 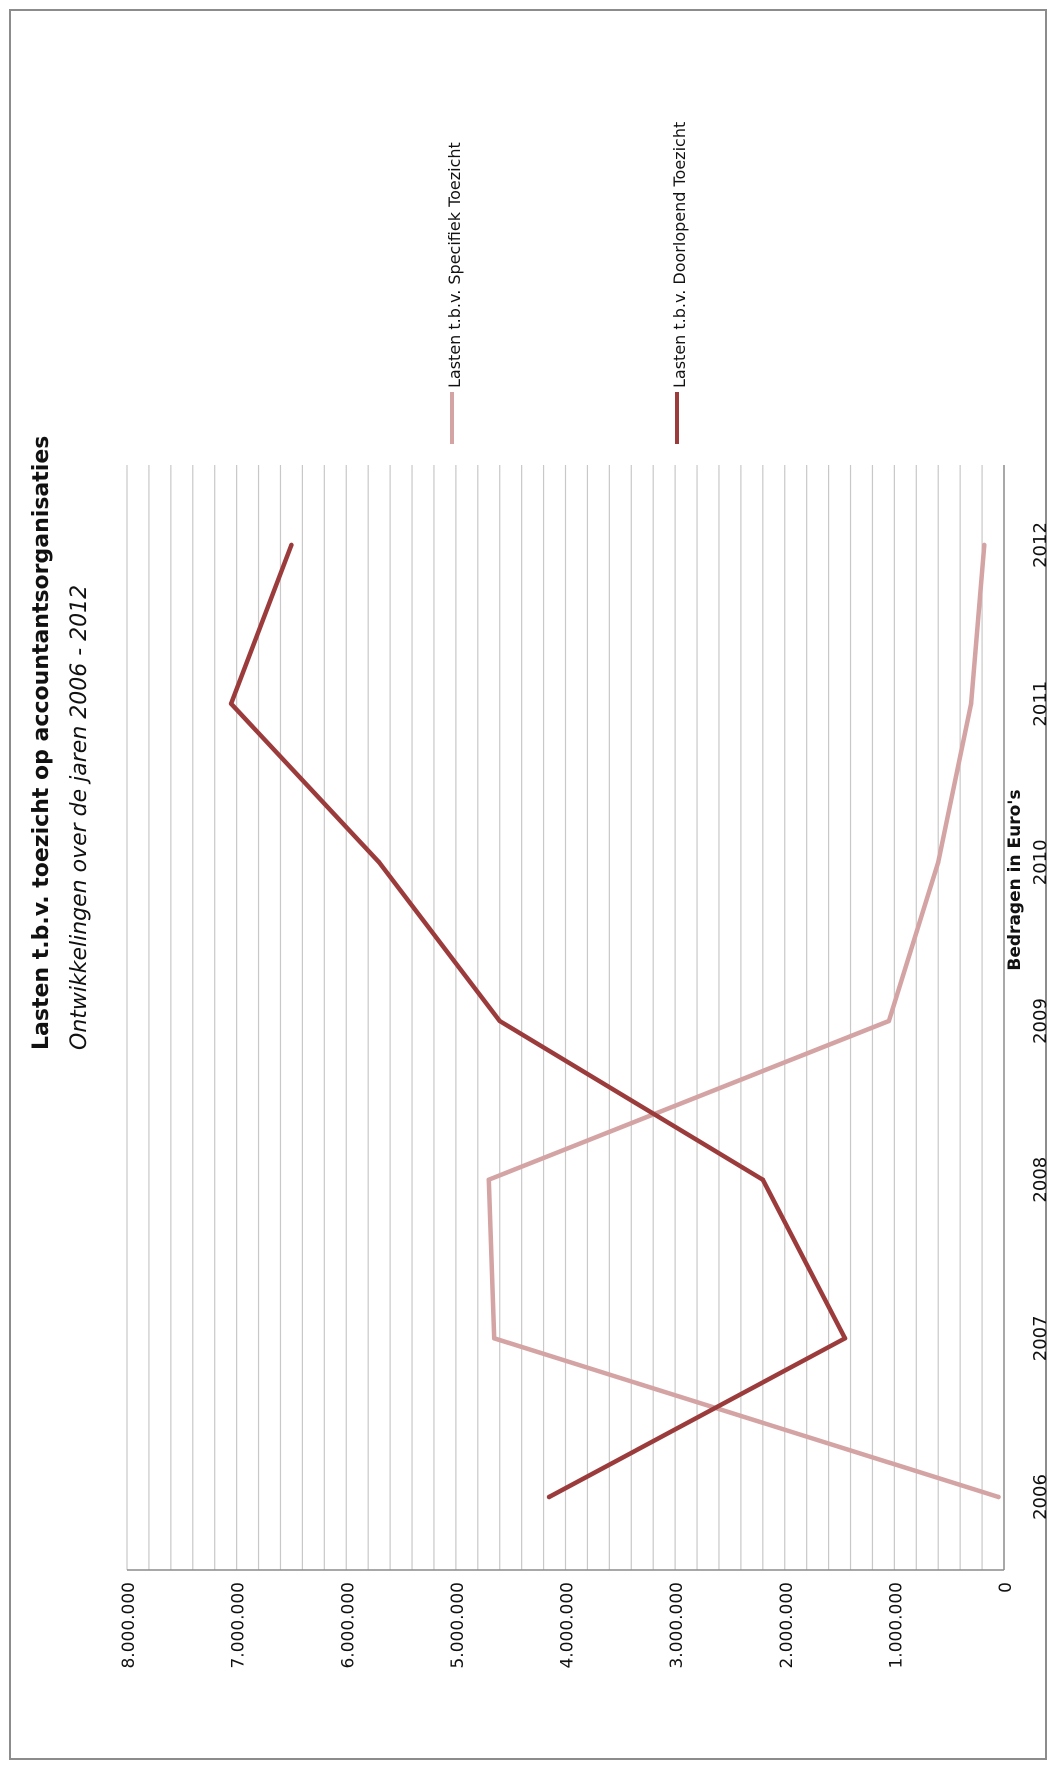 What do you see at coordinates (129, 1625) in the screenshot?
I see `y-tick-label: 8.000.000` at bounding box center [129, 1625].